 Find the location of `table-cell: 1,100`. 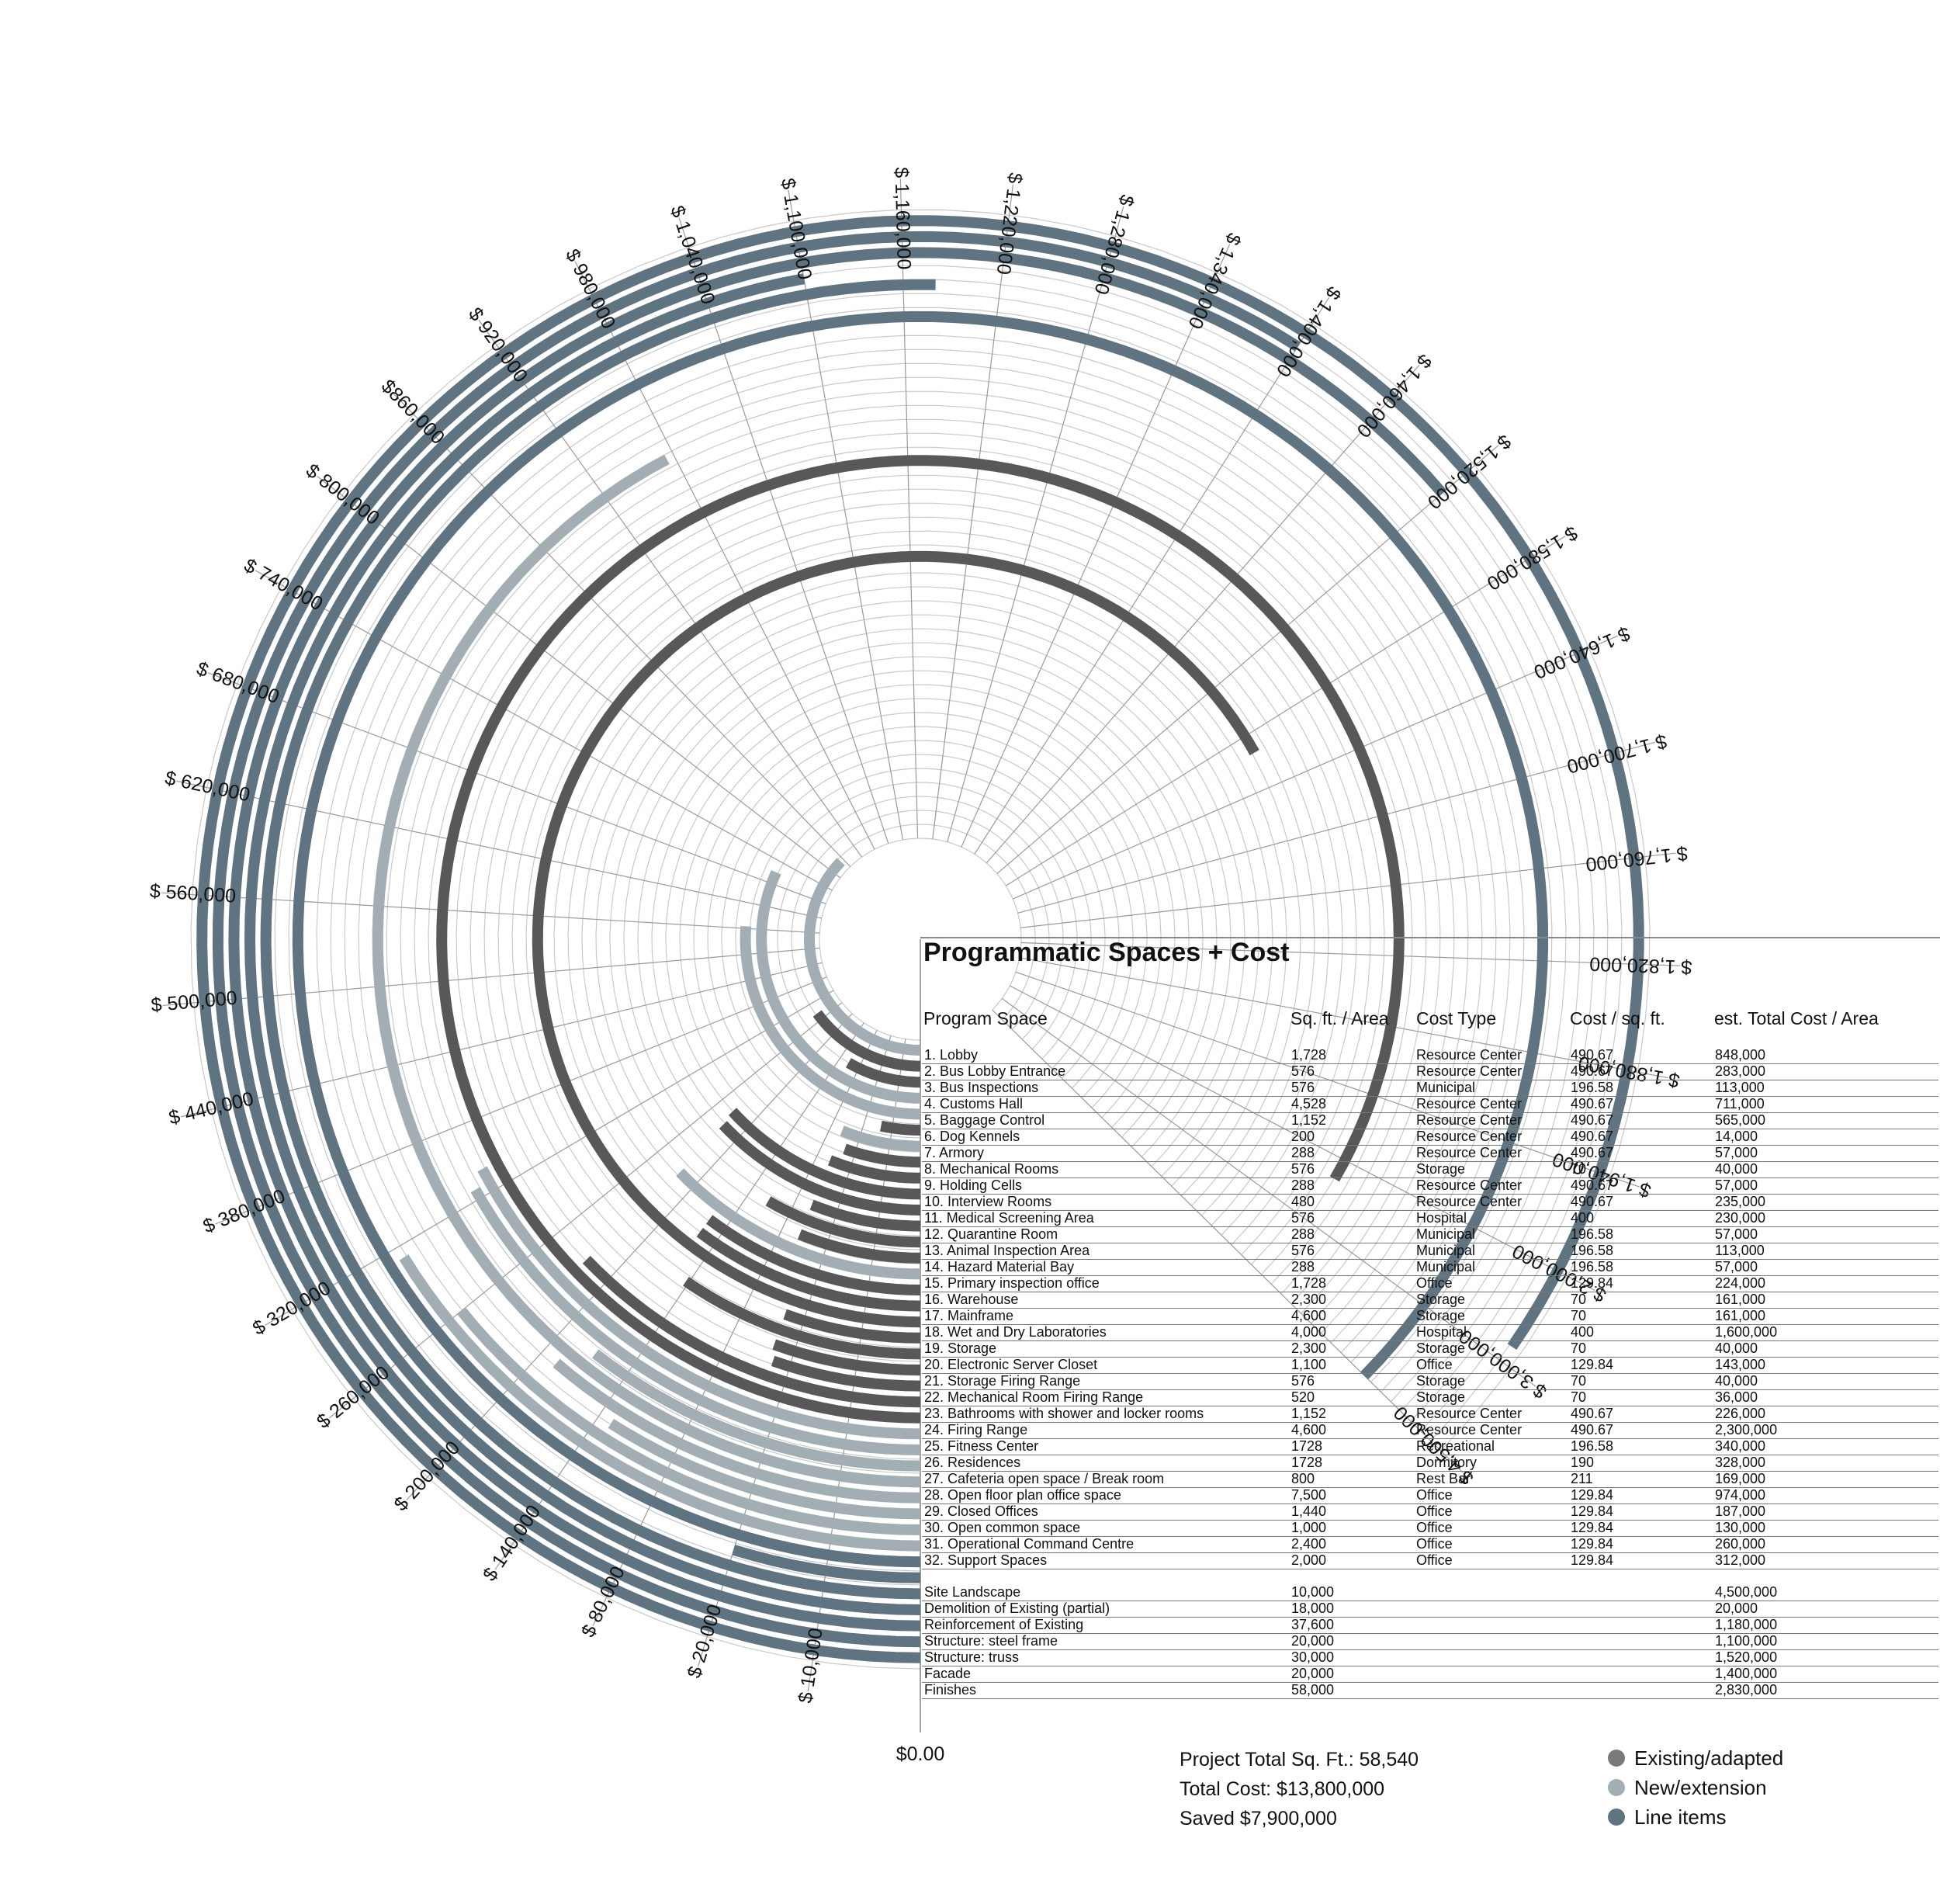

table-cell: 1,100 is located at coordinates (1309, 1364).